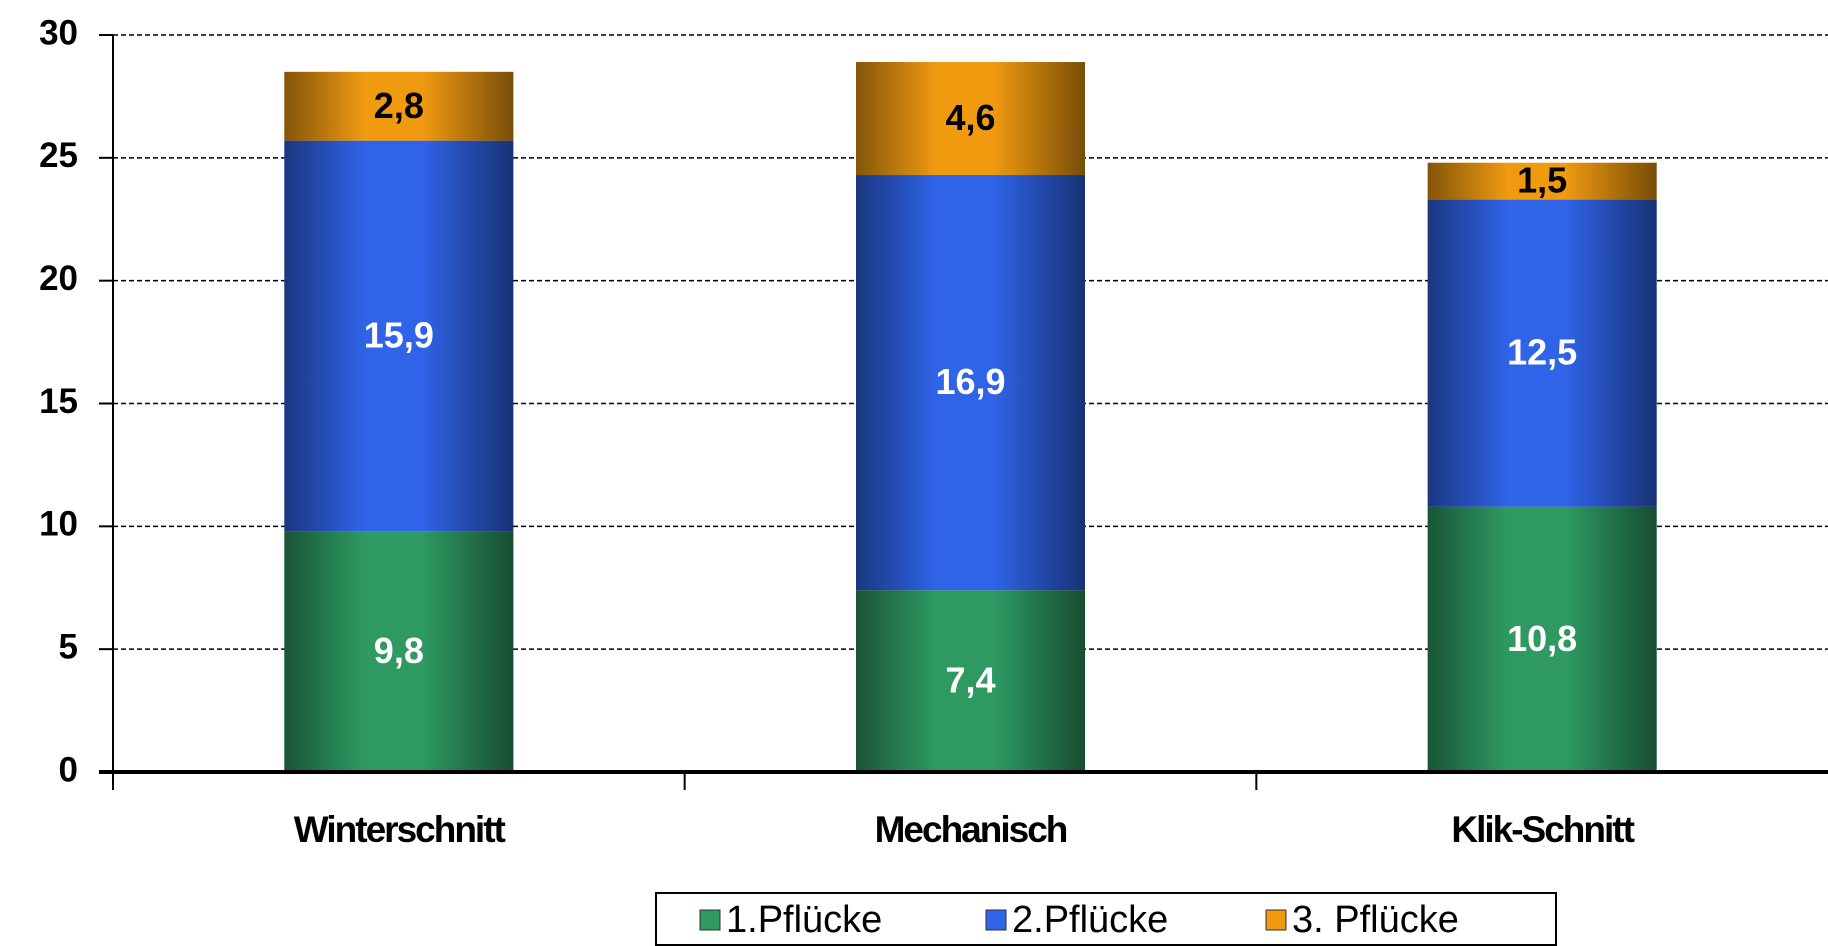 The image size is (1828, 946). Describe the element at coordinates (58, 32) in the screenshot. I see `y-tick-label: 30` at that location.